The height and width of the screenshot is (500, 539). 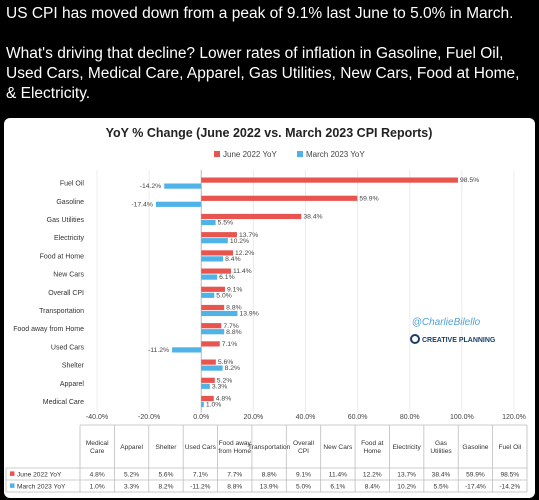 I want to click on table-cell: 5.5%, so click(x=441, y=486).